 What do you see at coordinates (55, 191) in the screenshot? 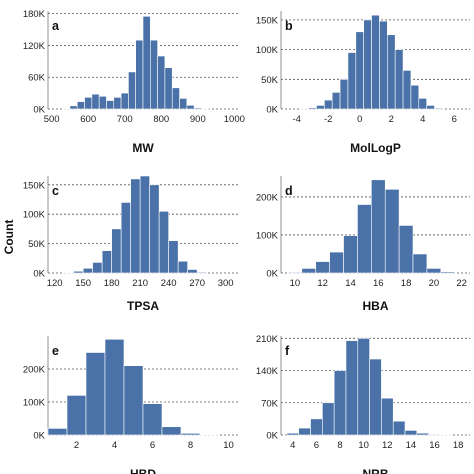
I see `panel-label: c` at bounding box center [55, 191].